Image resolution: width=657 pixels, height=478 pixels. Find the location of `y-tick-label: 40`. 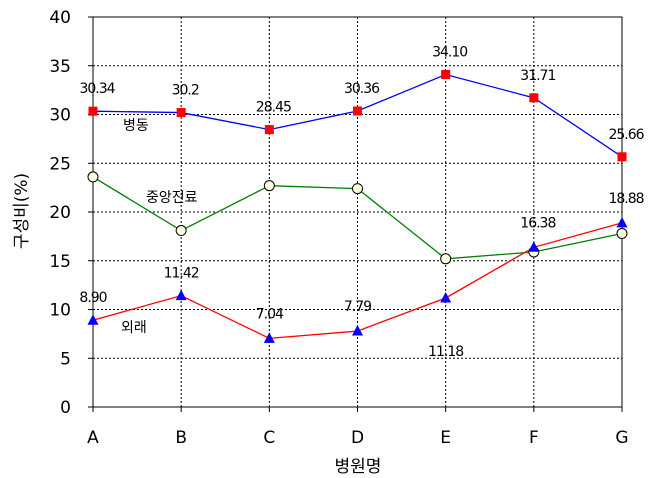

y-tick-label: 40 is located at coordinates (60, 18).